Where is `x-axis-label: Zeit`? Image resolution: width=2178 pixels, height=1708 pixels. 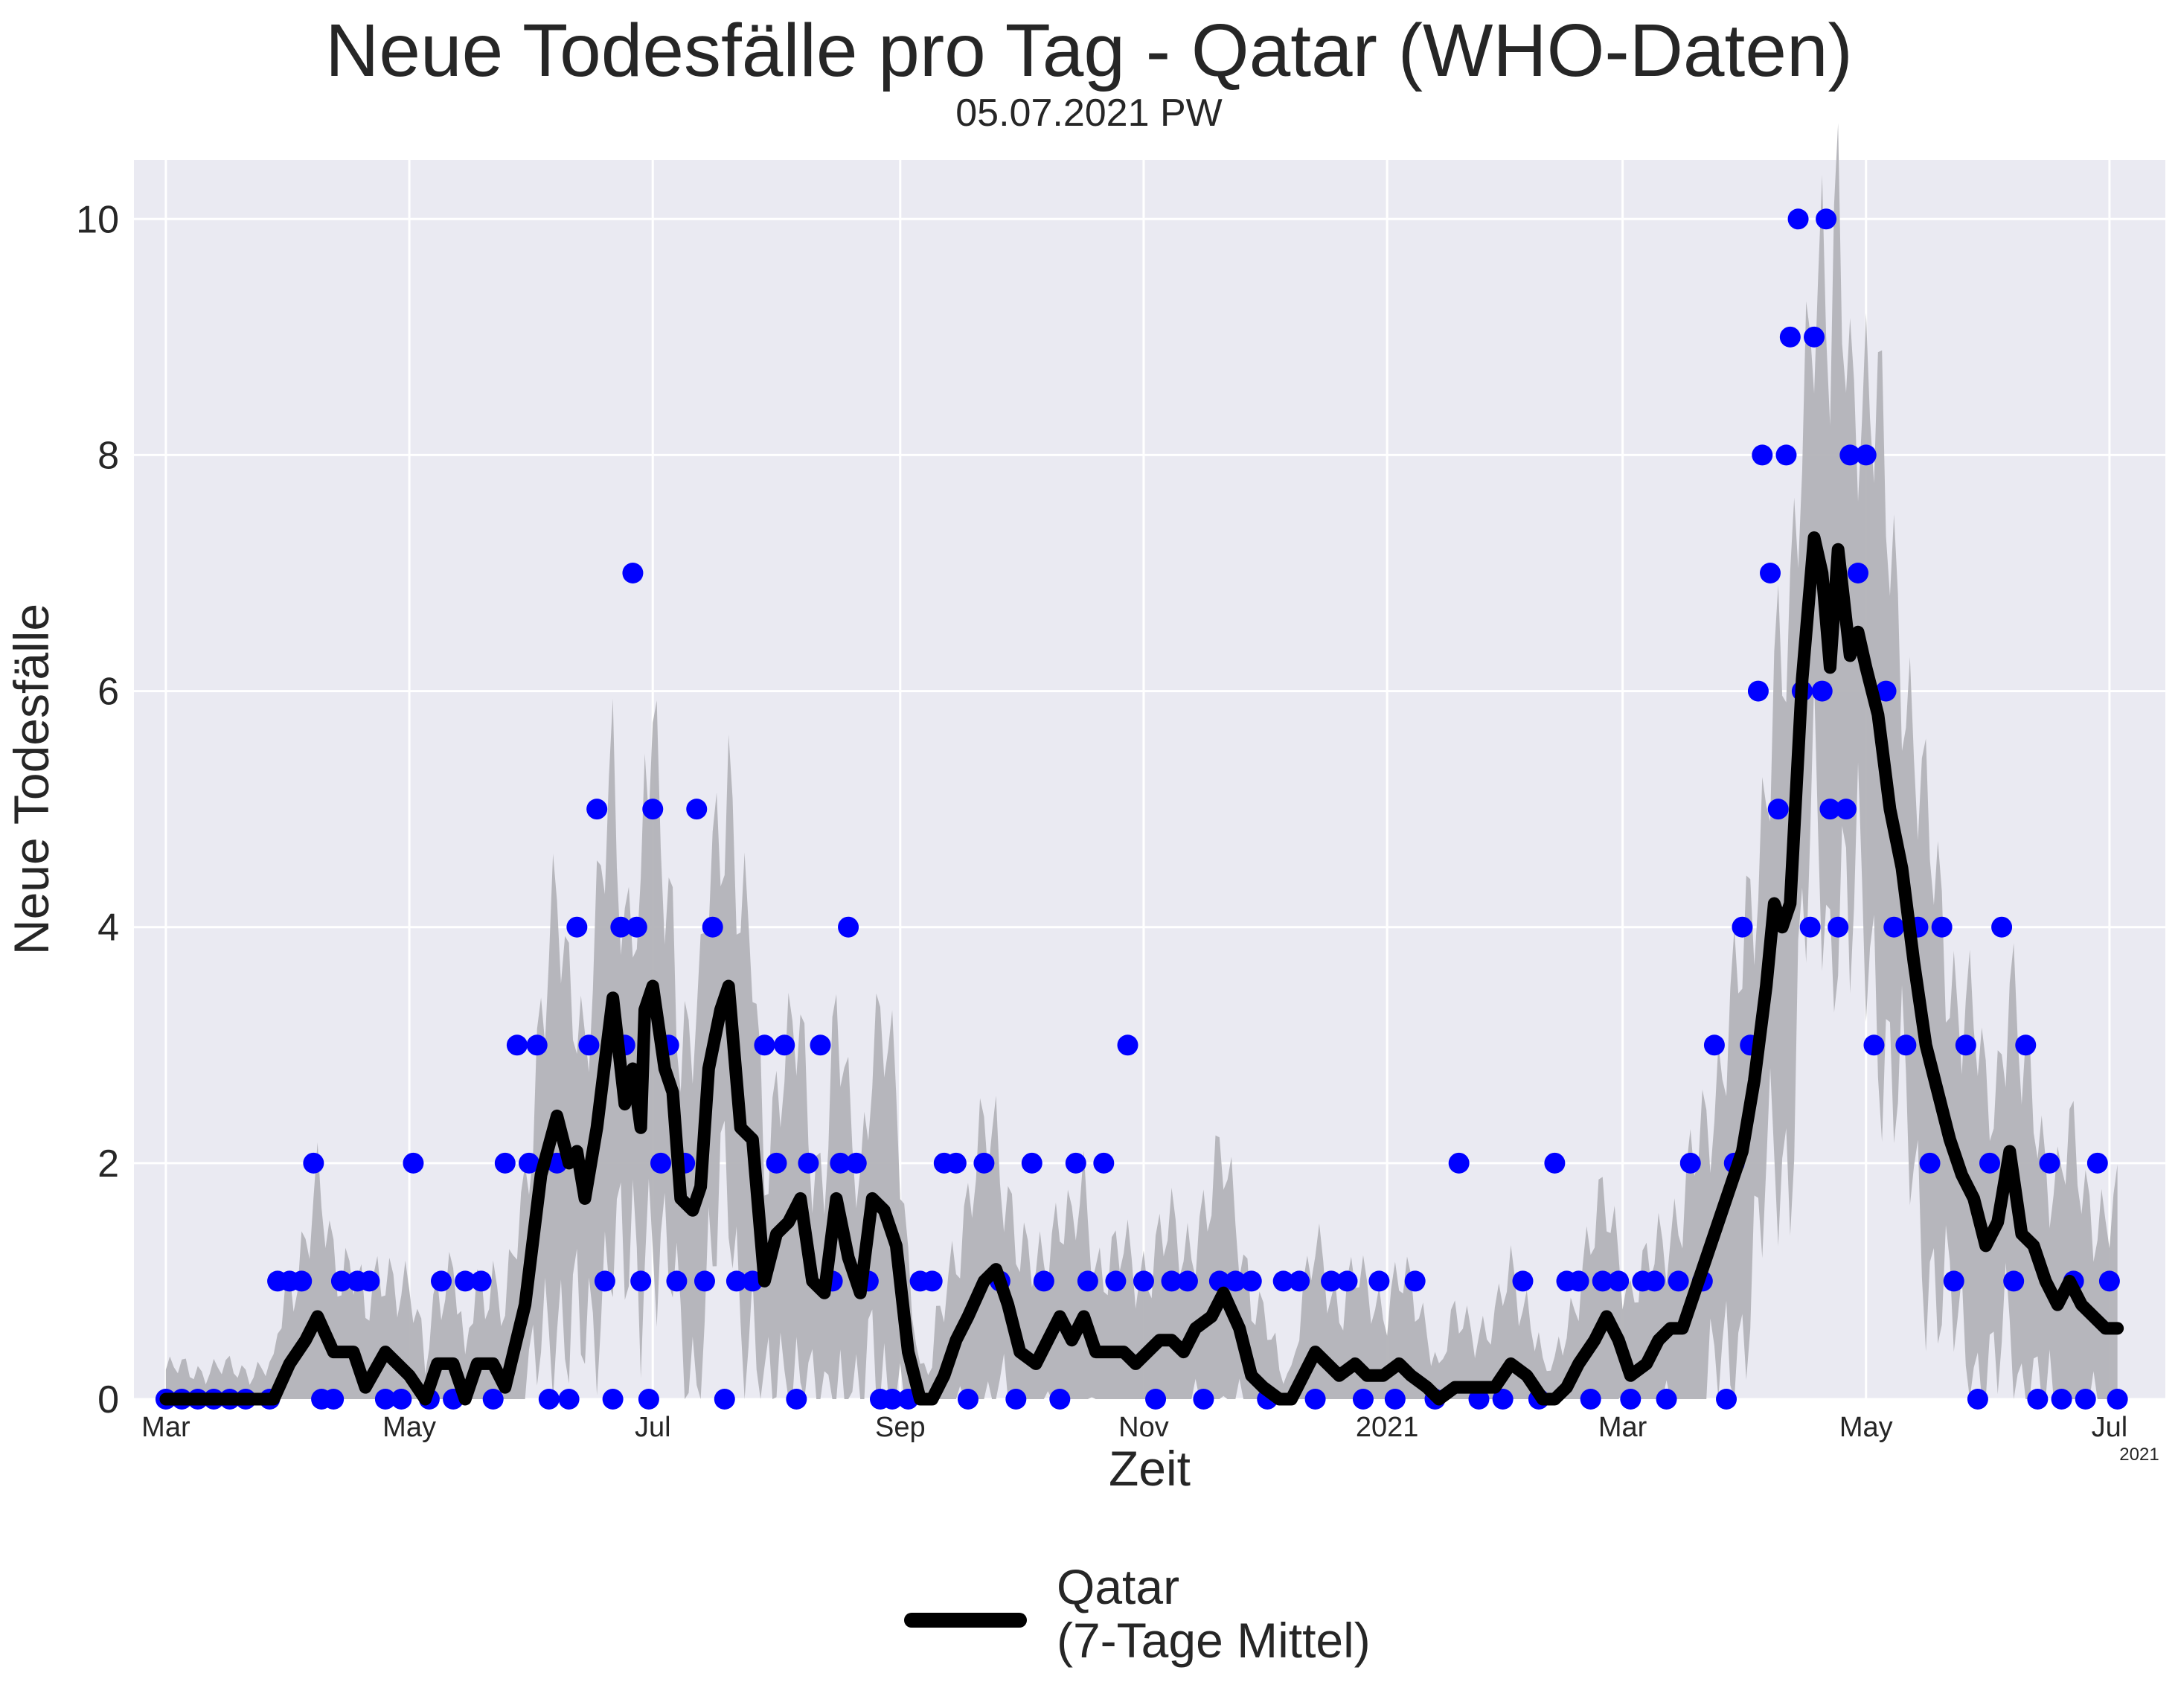
x-axis-label: Zeit is located at coordinates (1150, 1468).